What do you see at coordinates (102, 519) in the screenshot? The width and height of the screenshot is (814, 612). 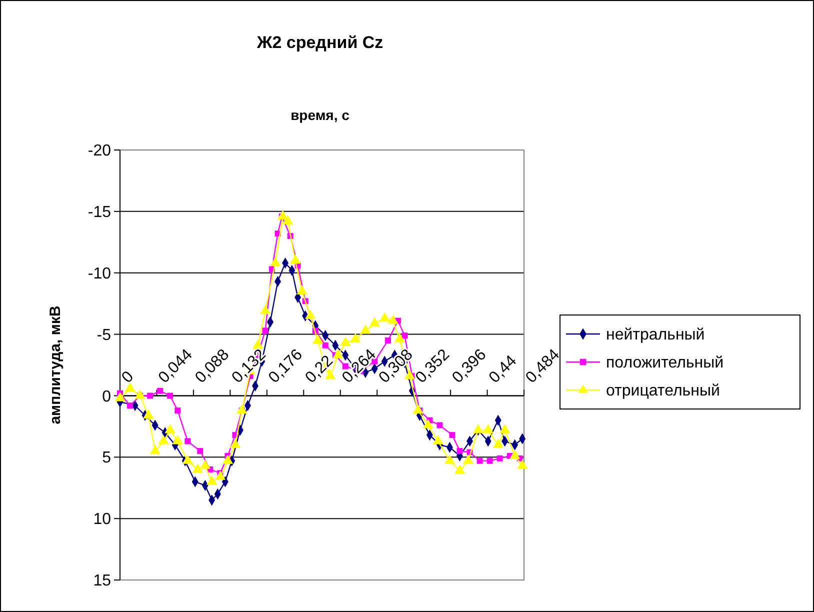 I see `y-tick-label: 10` at bounding box center [102, 519].